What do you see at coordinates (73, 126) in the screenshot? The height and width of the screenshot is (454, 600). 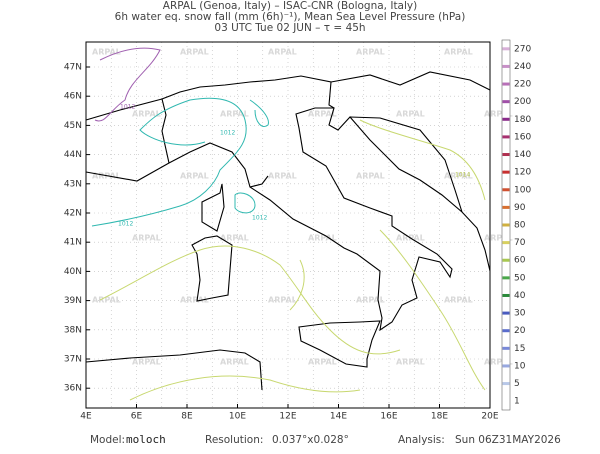 I see `lat-label: 45N` at bounding box center [73, 126].